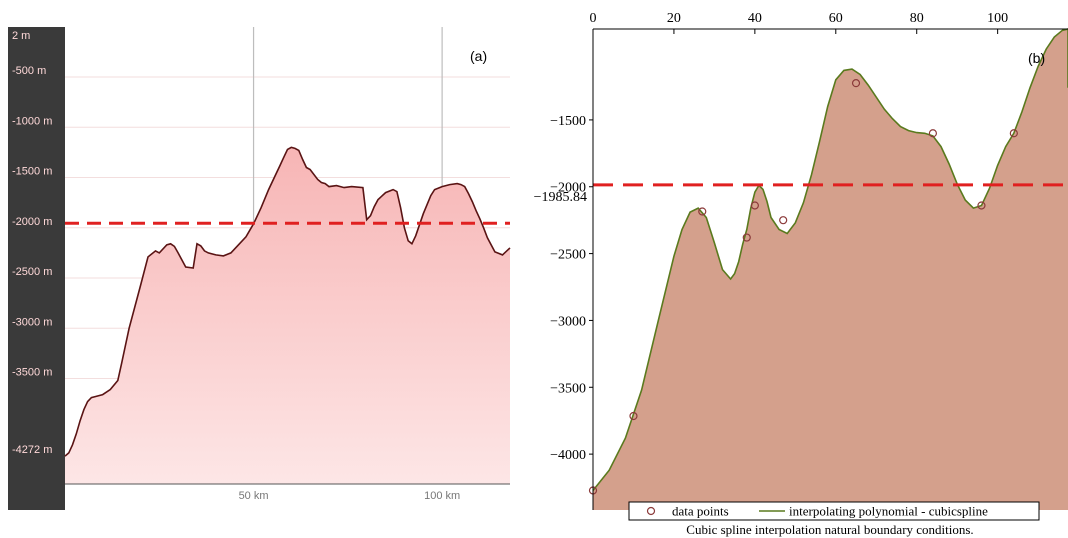 This screenshot has height=538, width=1068. Describe the element at coordinates (32, 121) in the screenshot. I see `chart-a-y-tick-label: -1000 m` at that location.